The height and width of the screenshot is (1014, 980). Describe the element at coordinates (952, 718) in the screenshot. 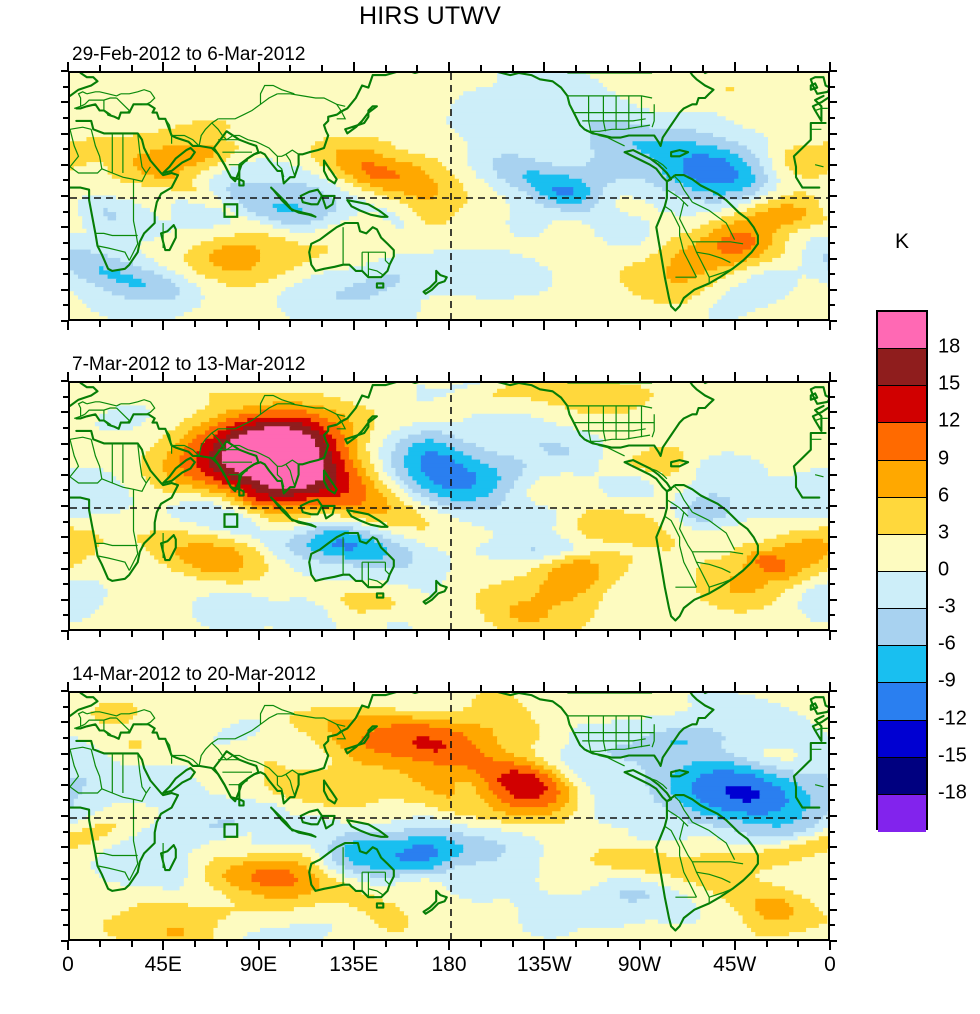

I see `colorbar-tick-label: -12` at that location.